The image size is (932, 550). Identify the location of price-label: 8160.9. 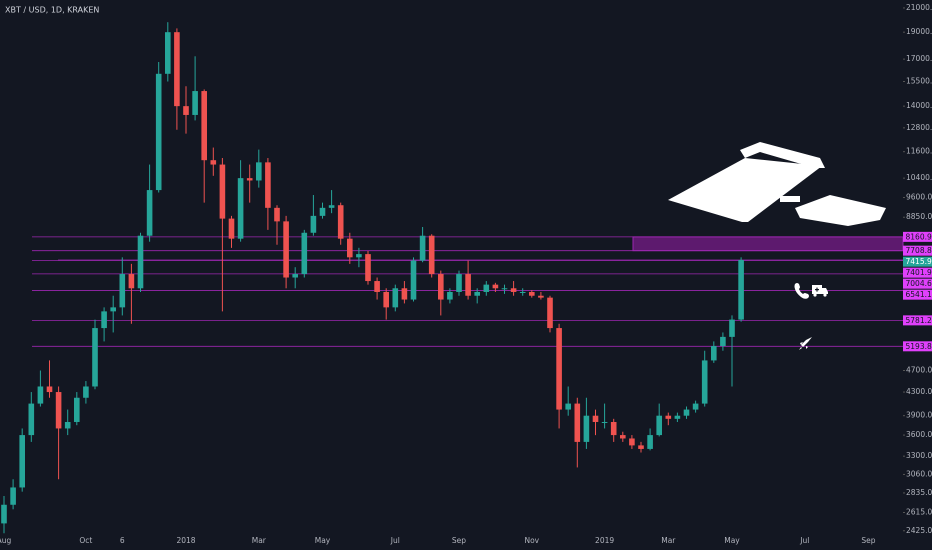
(919, 236).